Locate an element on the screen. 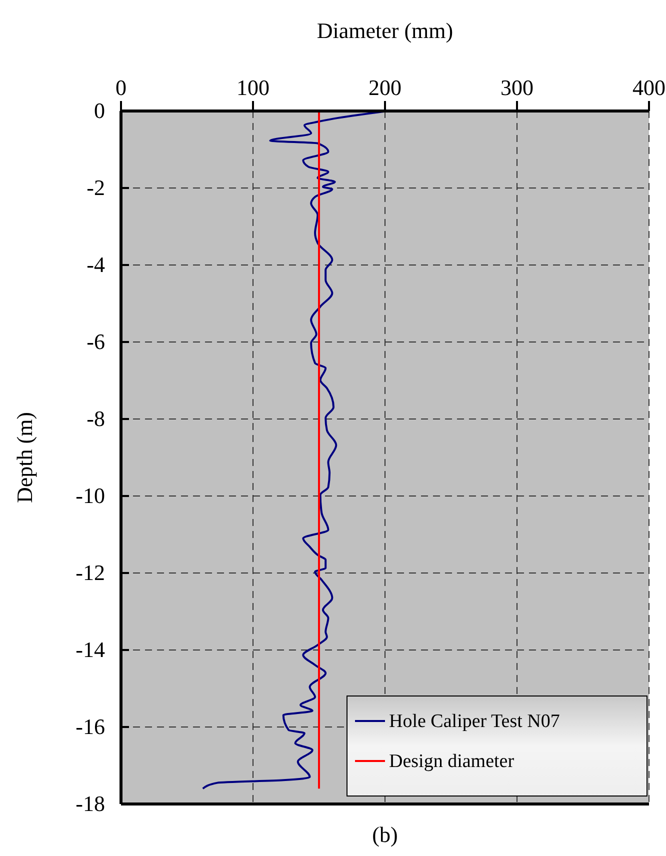 Image resolution: width=666 pixels, height=856 pixels. y-tick-label: -8 is located at coordinates (95, 418).